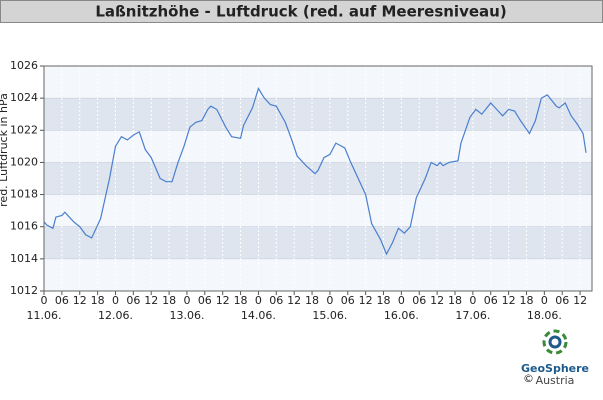 This screenshot has width=603, height=400. What do you see at coordinates (329, 315) in the screenshot?
I see `day-label: 15.06.` at bounding box center [329, 315].